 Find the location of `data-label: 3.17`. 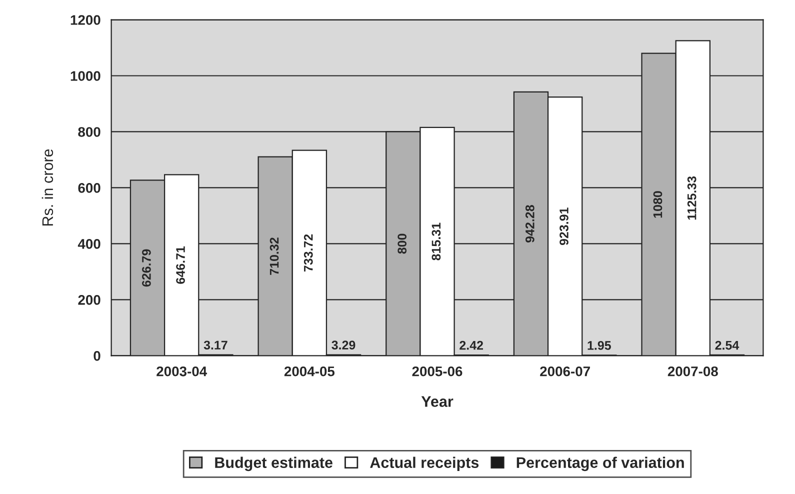

data-label: 3.17 is located at coordinates (216, 345).